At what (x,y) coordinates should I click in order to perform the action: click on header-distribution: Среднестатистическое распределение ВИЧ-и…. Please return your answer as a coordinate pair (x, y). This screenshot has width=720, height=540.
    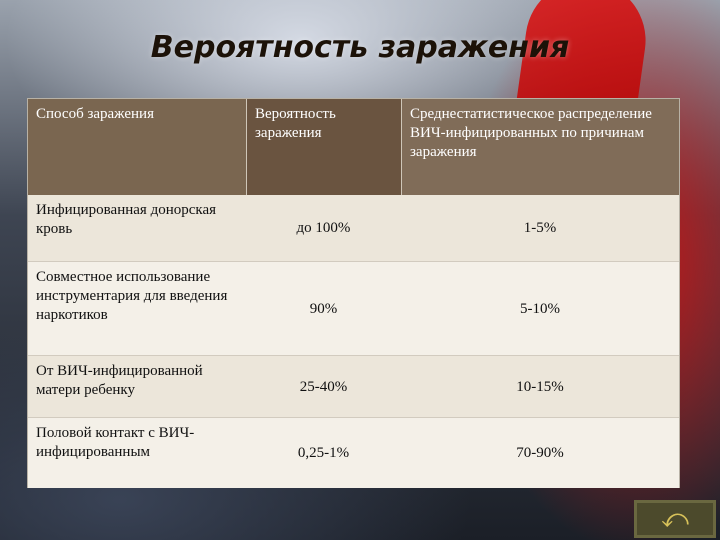
    Looking at the image, I should click on (540, 147).